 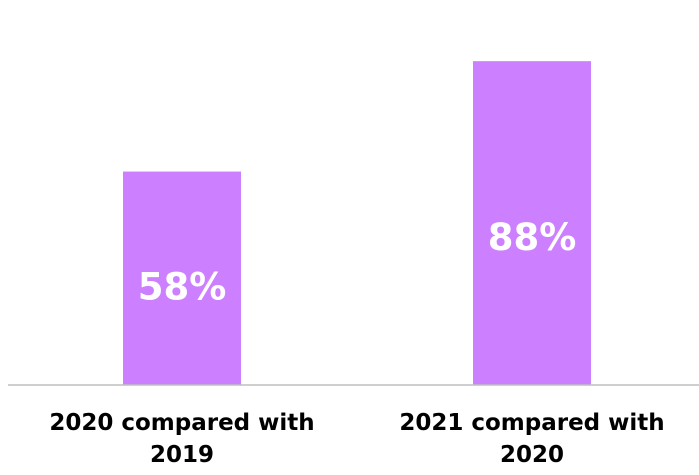 I want to click on category-label-1-line-2: 2019, so click(x=182, y=455).